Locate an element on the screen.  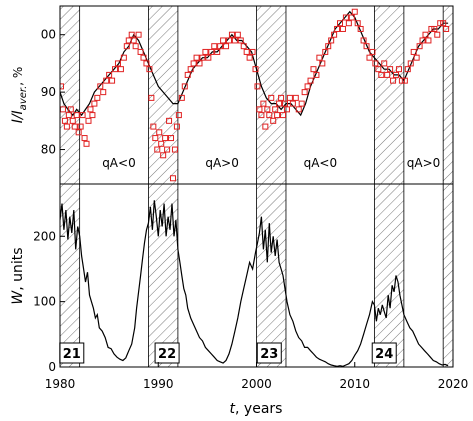
x-tick-label-1: 1990 is located at coordinates (158, 384).